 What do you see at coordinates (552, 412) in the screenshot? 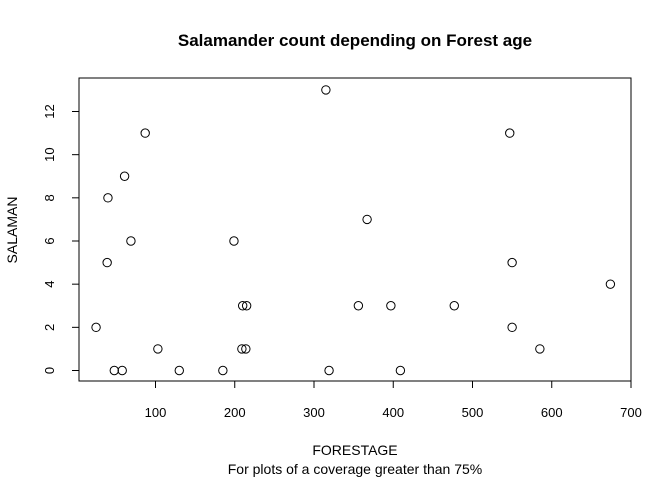
I see `x-tick-label: 600` at bounding box center [552, 412].